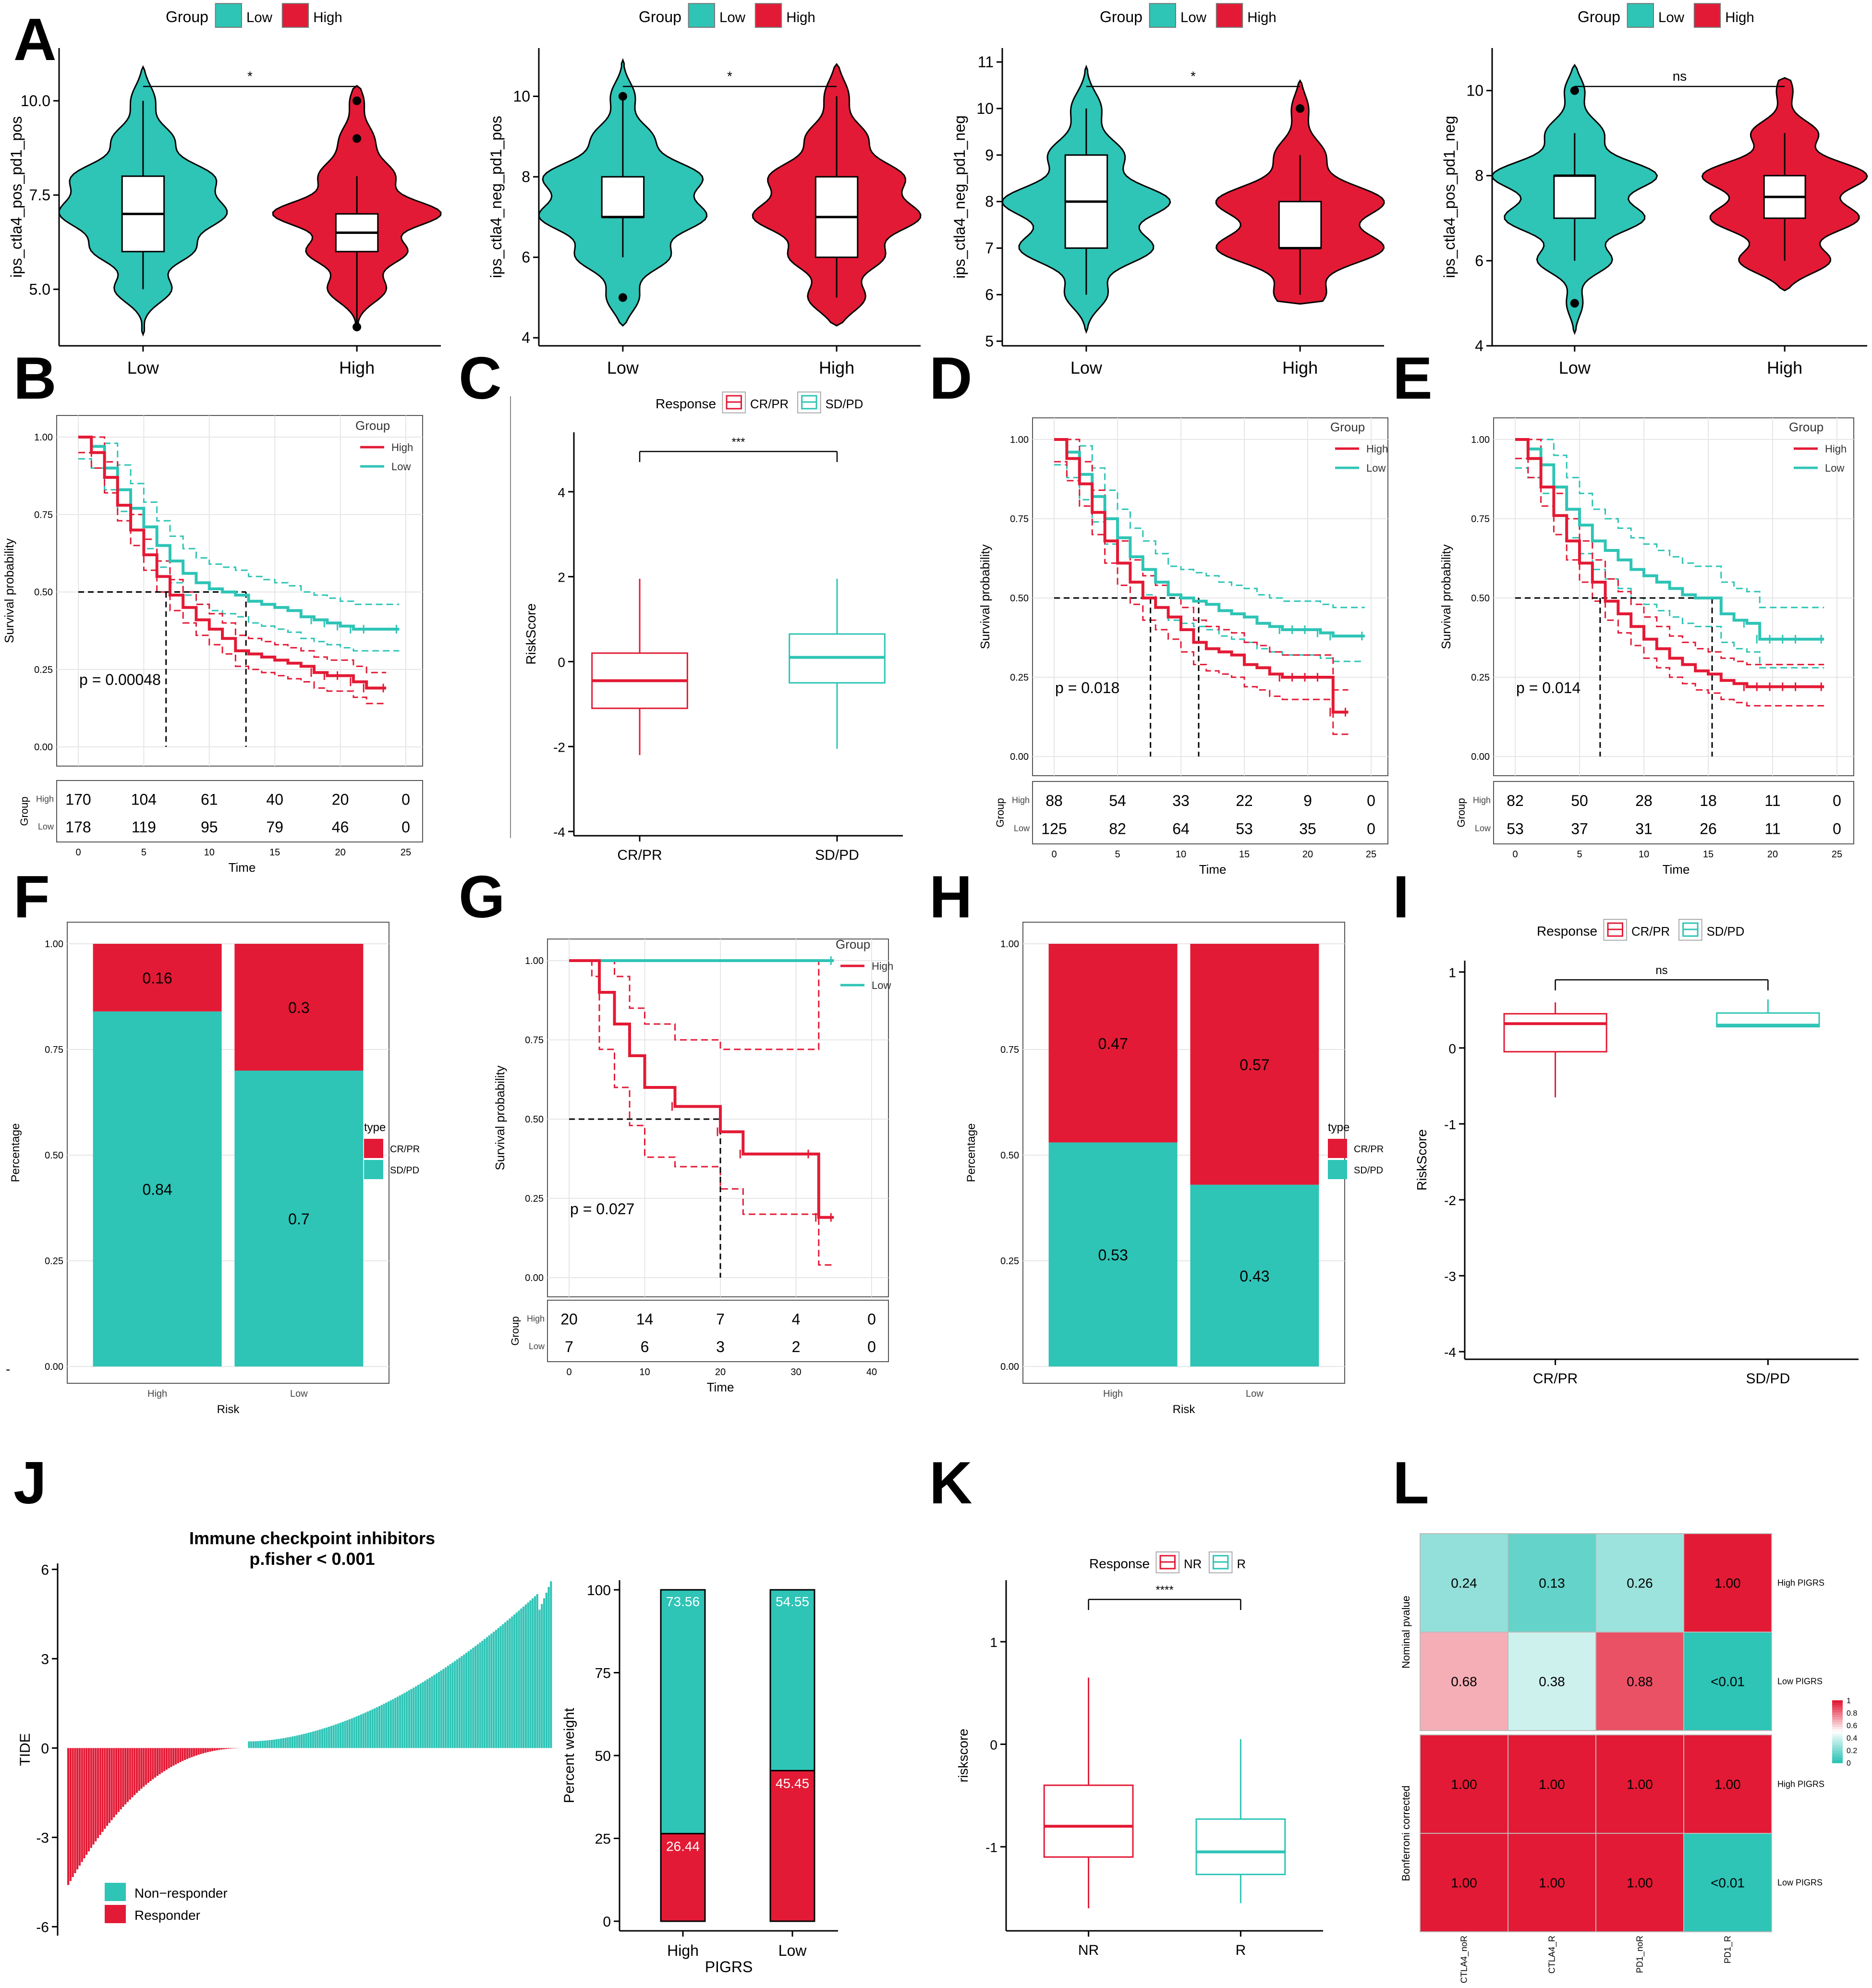 The height and width of the screenshot is (1988, 1872). I want to click on A2-legend-label-0: Low, so click(733, 17).